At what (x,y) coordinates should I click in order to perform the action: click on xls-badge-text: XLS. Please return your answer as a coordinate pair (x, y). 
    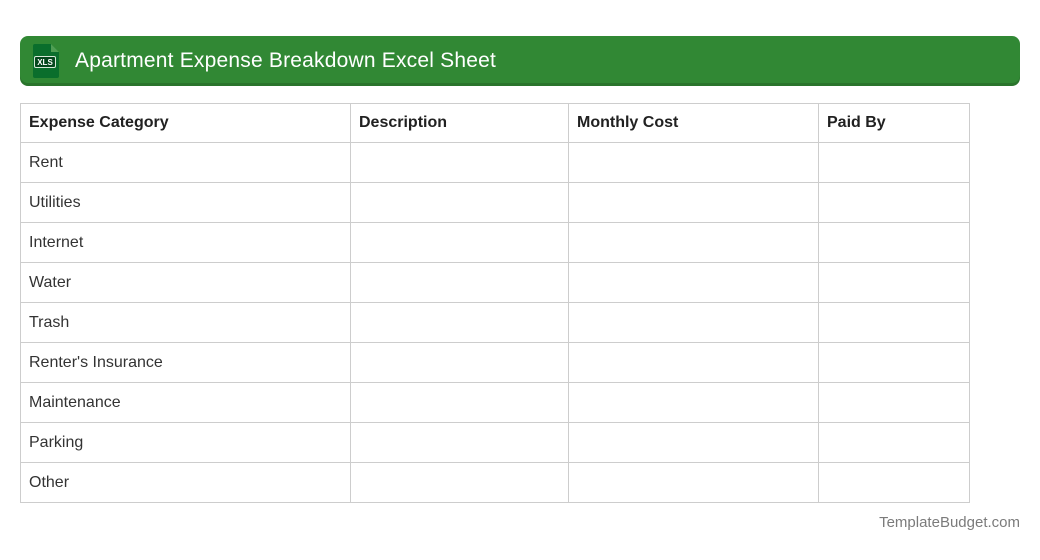
    Looking at the image, I should click on (45, 62).